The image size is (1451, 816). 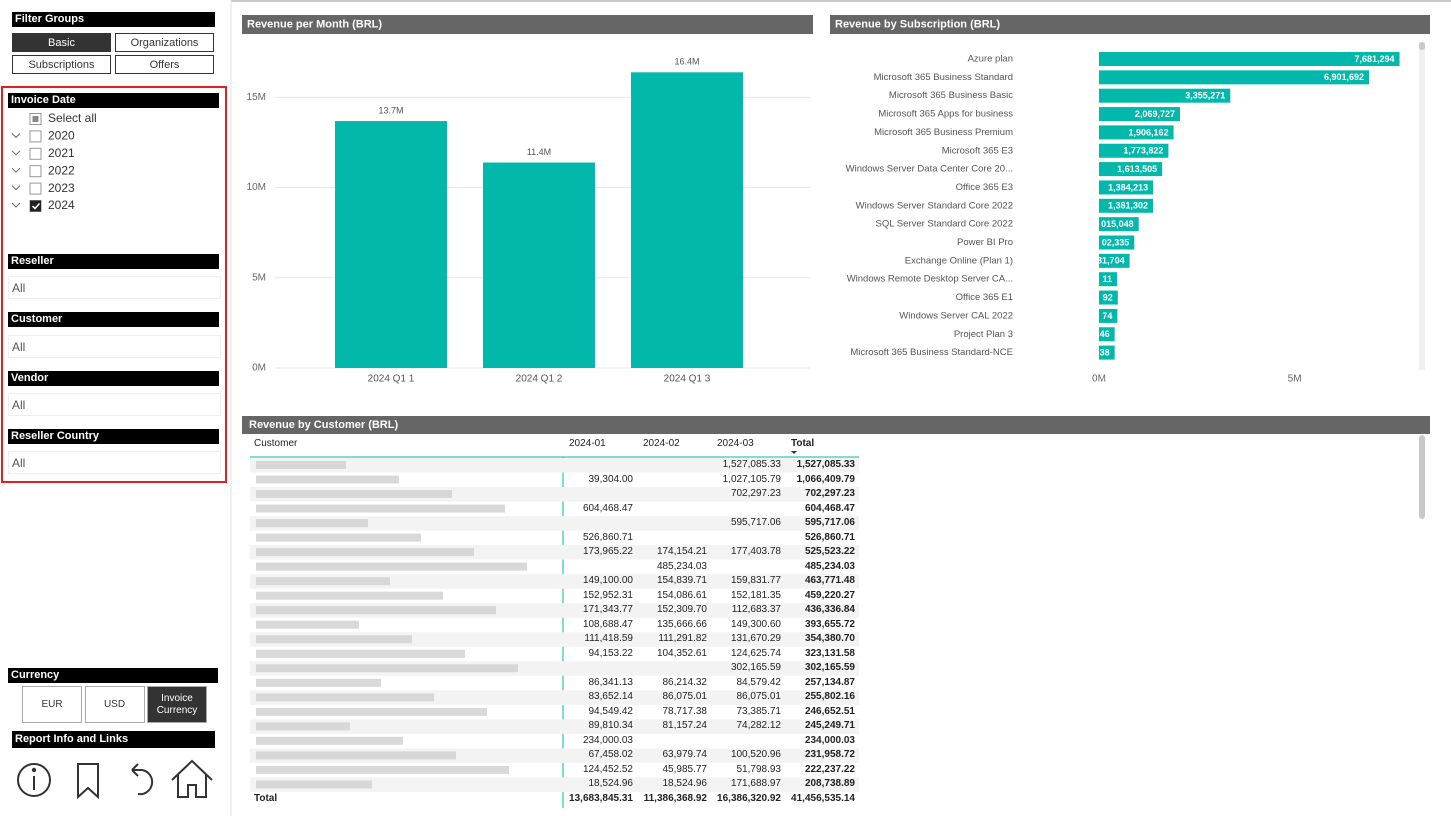 I want to click on y-tick-label: Power BI Pro, so click(x=985, y=242).